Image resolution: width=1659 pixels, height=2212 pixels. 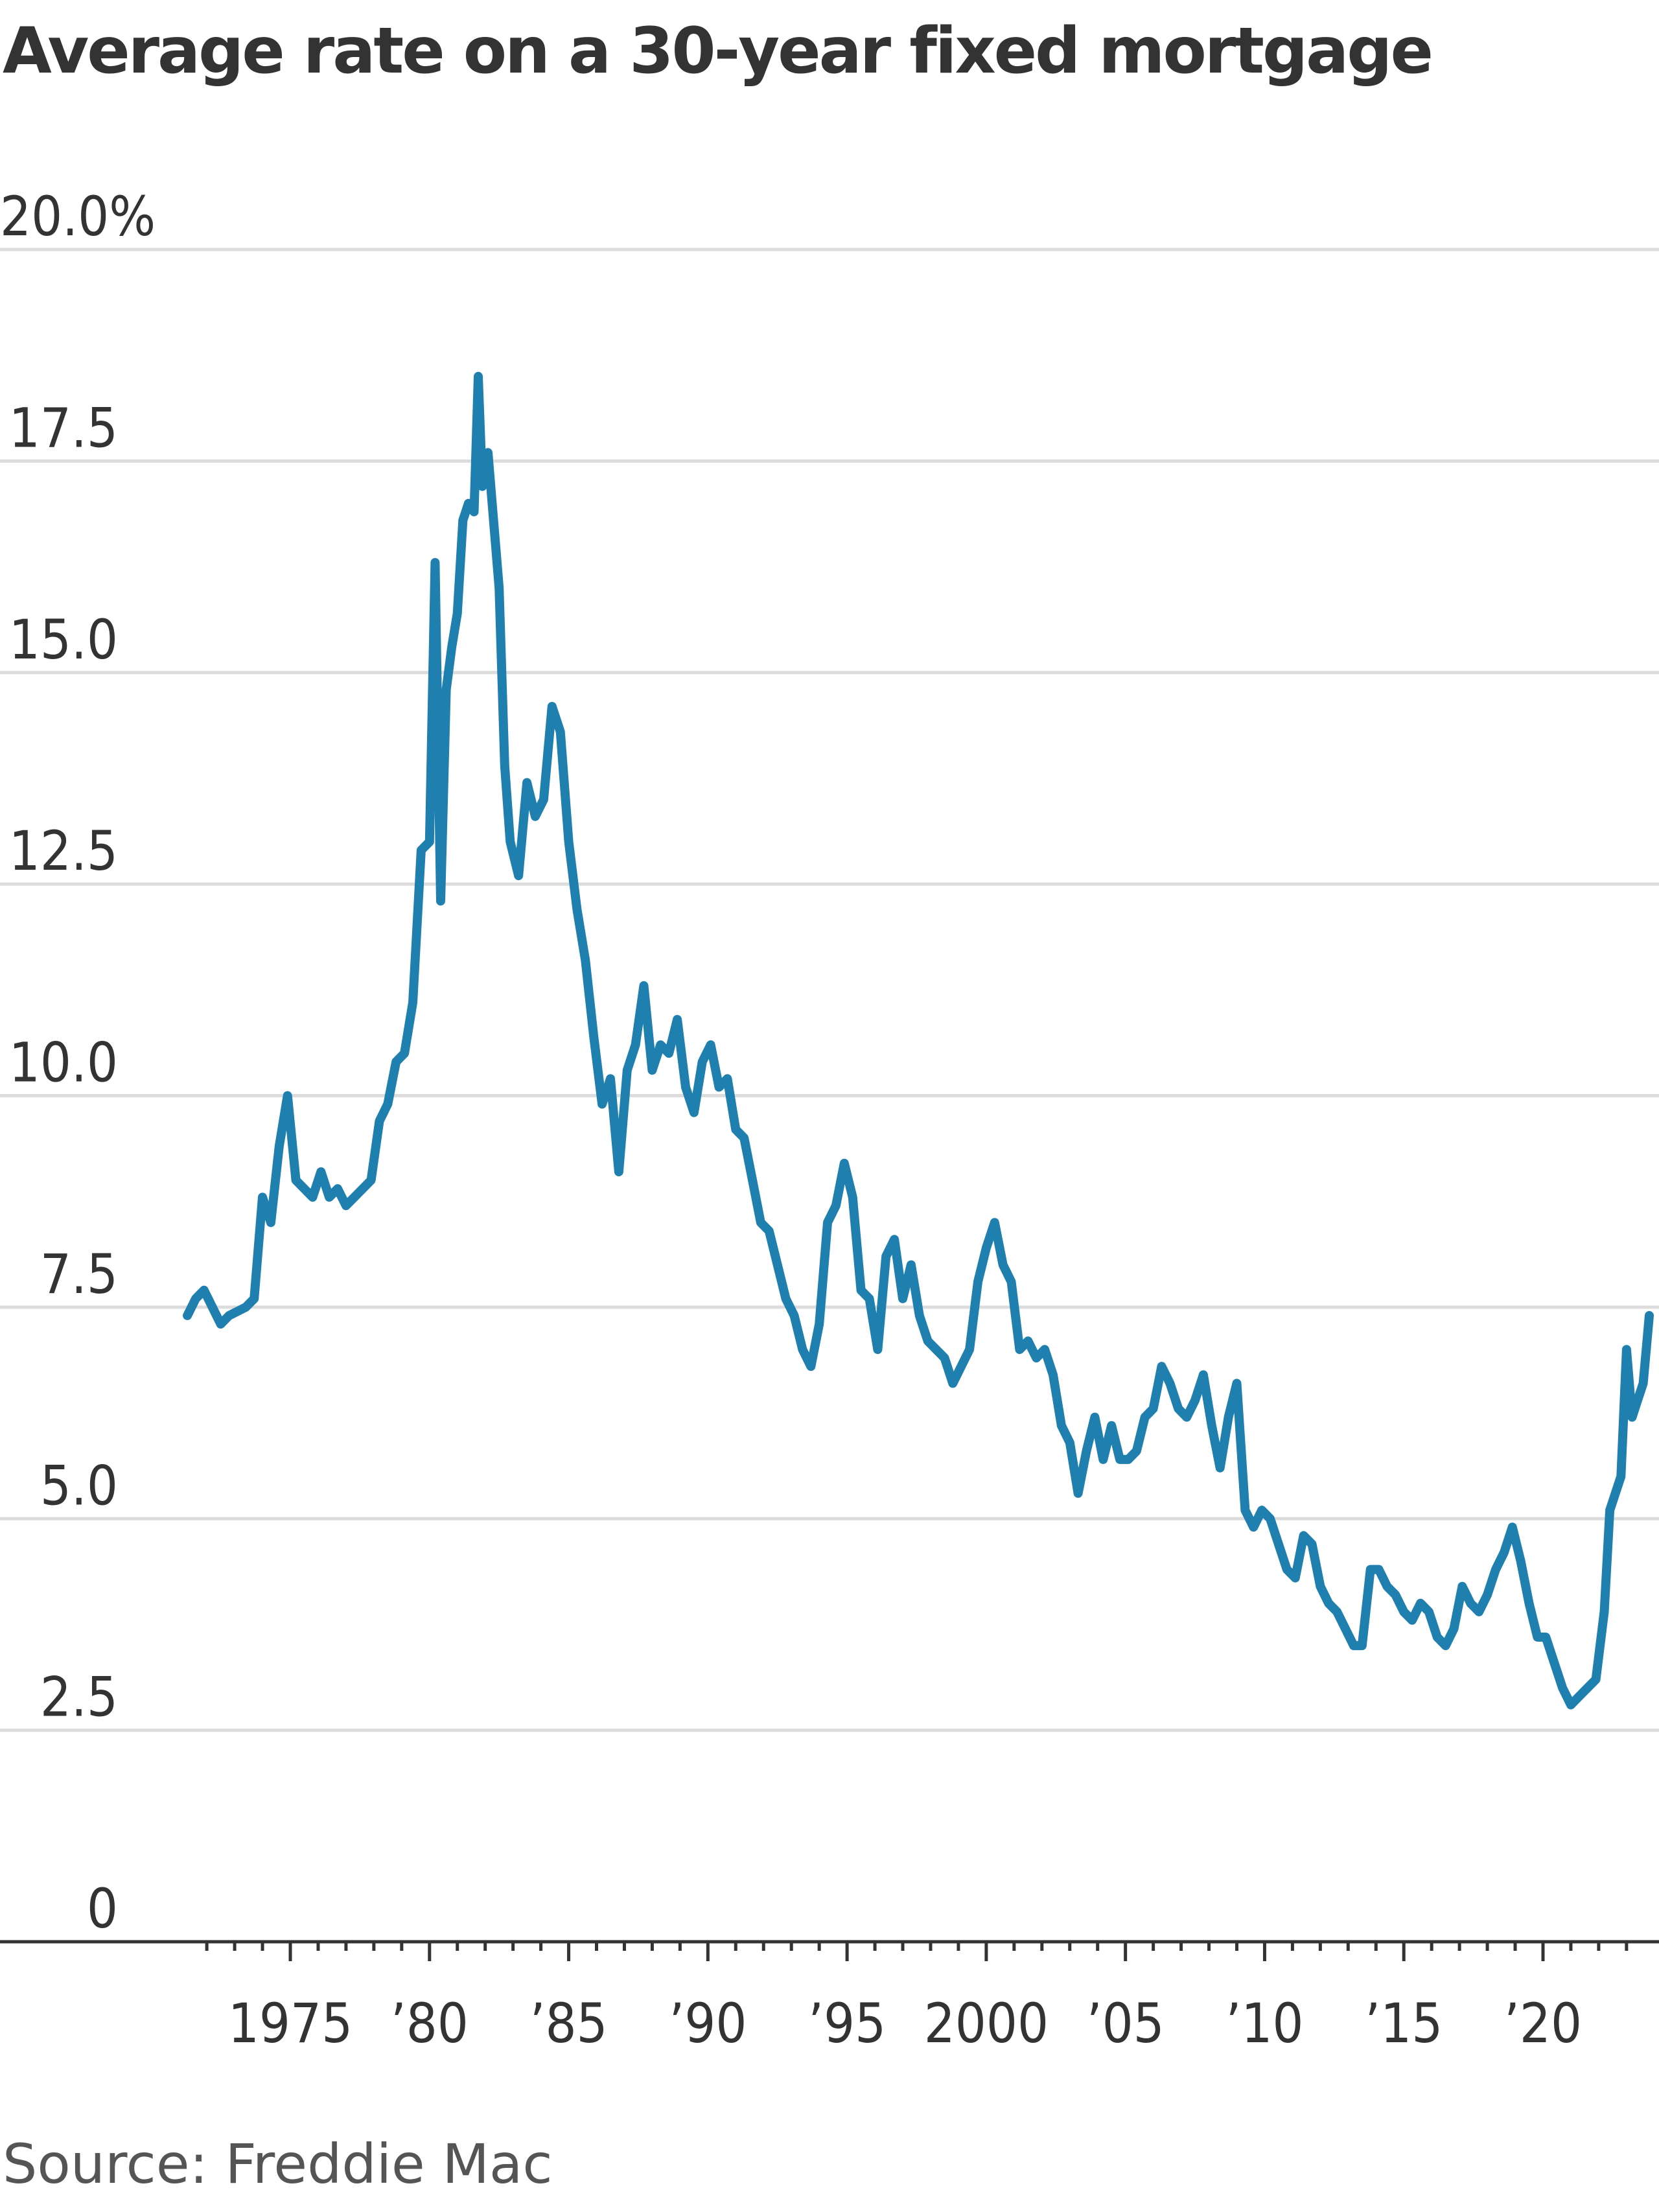 What do you see at coordinates (718, 51) in the screenshot?
I see `chart-title: Average rate on a 30-year fixed mortgage` at bounding box center [718, 51].